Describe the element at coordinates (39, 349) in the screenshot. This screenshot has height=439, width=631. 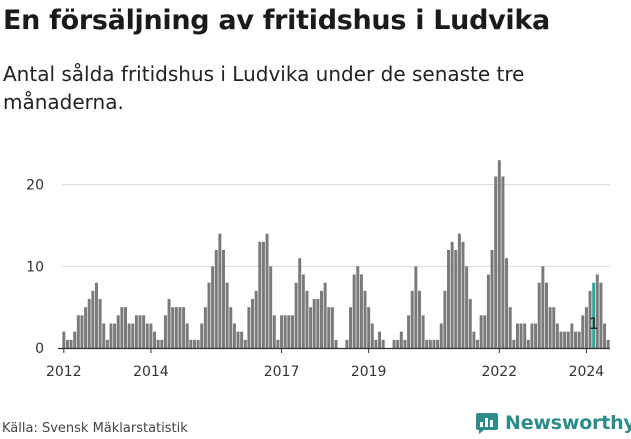
I see `y-tick-label: 0` at that location.